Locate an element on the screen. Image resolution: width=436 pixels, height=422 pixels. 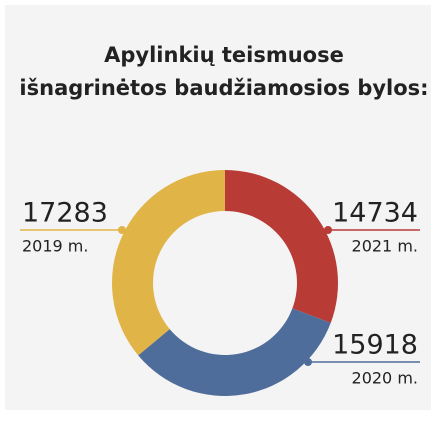
category-label: 2021 m. is located at coordinates (385, 246).